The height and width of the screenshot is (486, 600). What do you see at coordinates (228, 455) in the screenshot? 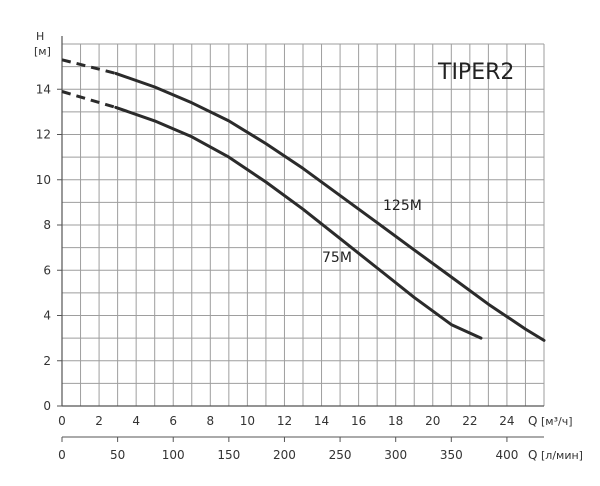
I see `x-secondary-tick-label: 150` at bounding box center [228, 455].